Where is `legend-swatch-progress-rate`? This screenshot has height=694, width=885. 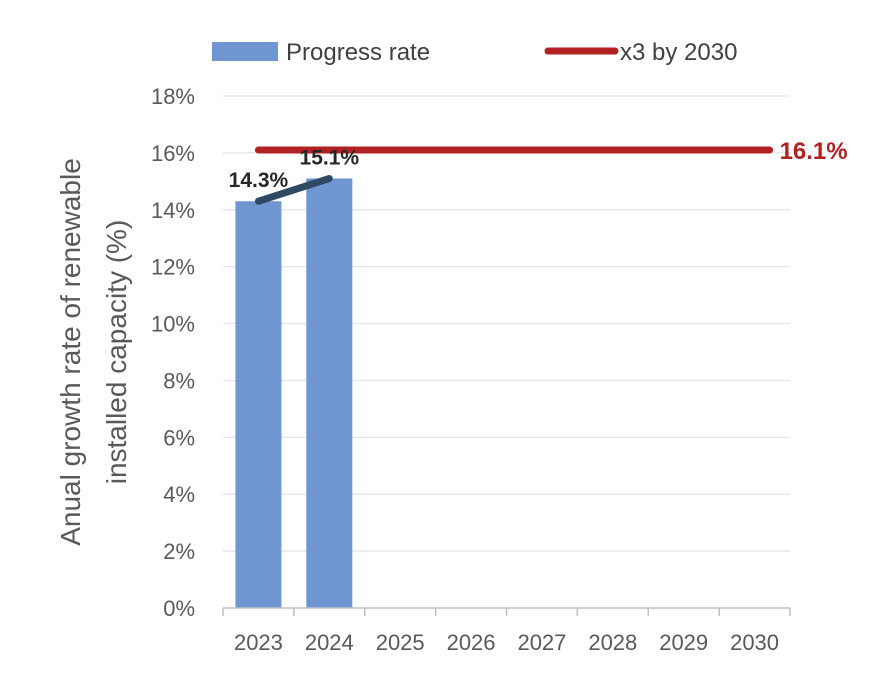 legend-swatch-progress-rate is located at coordinates (245, 51).